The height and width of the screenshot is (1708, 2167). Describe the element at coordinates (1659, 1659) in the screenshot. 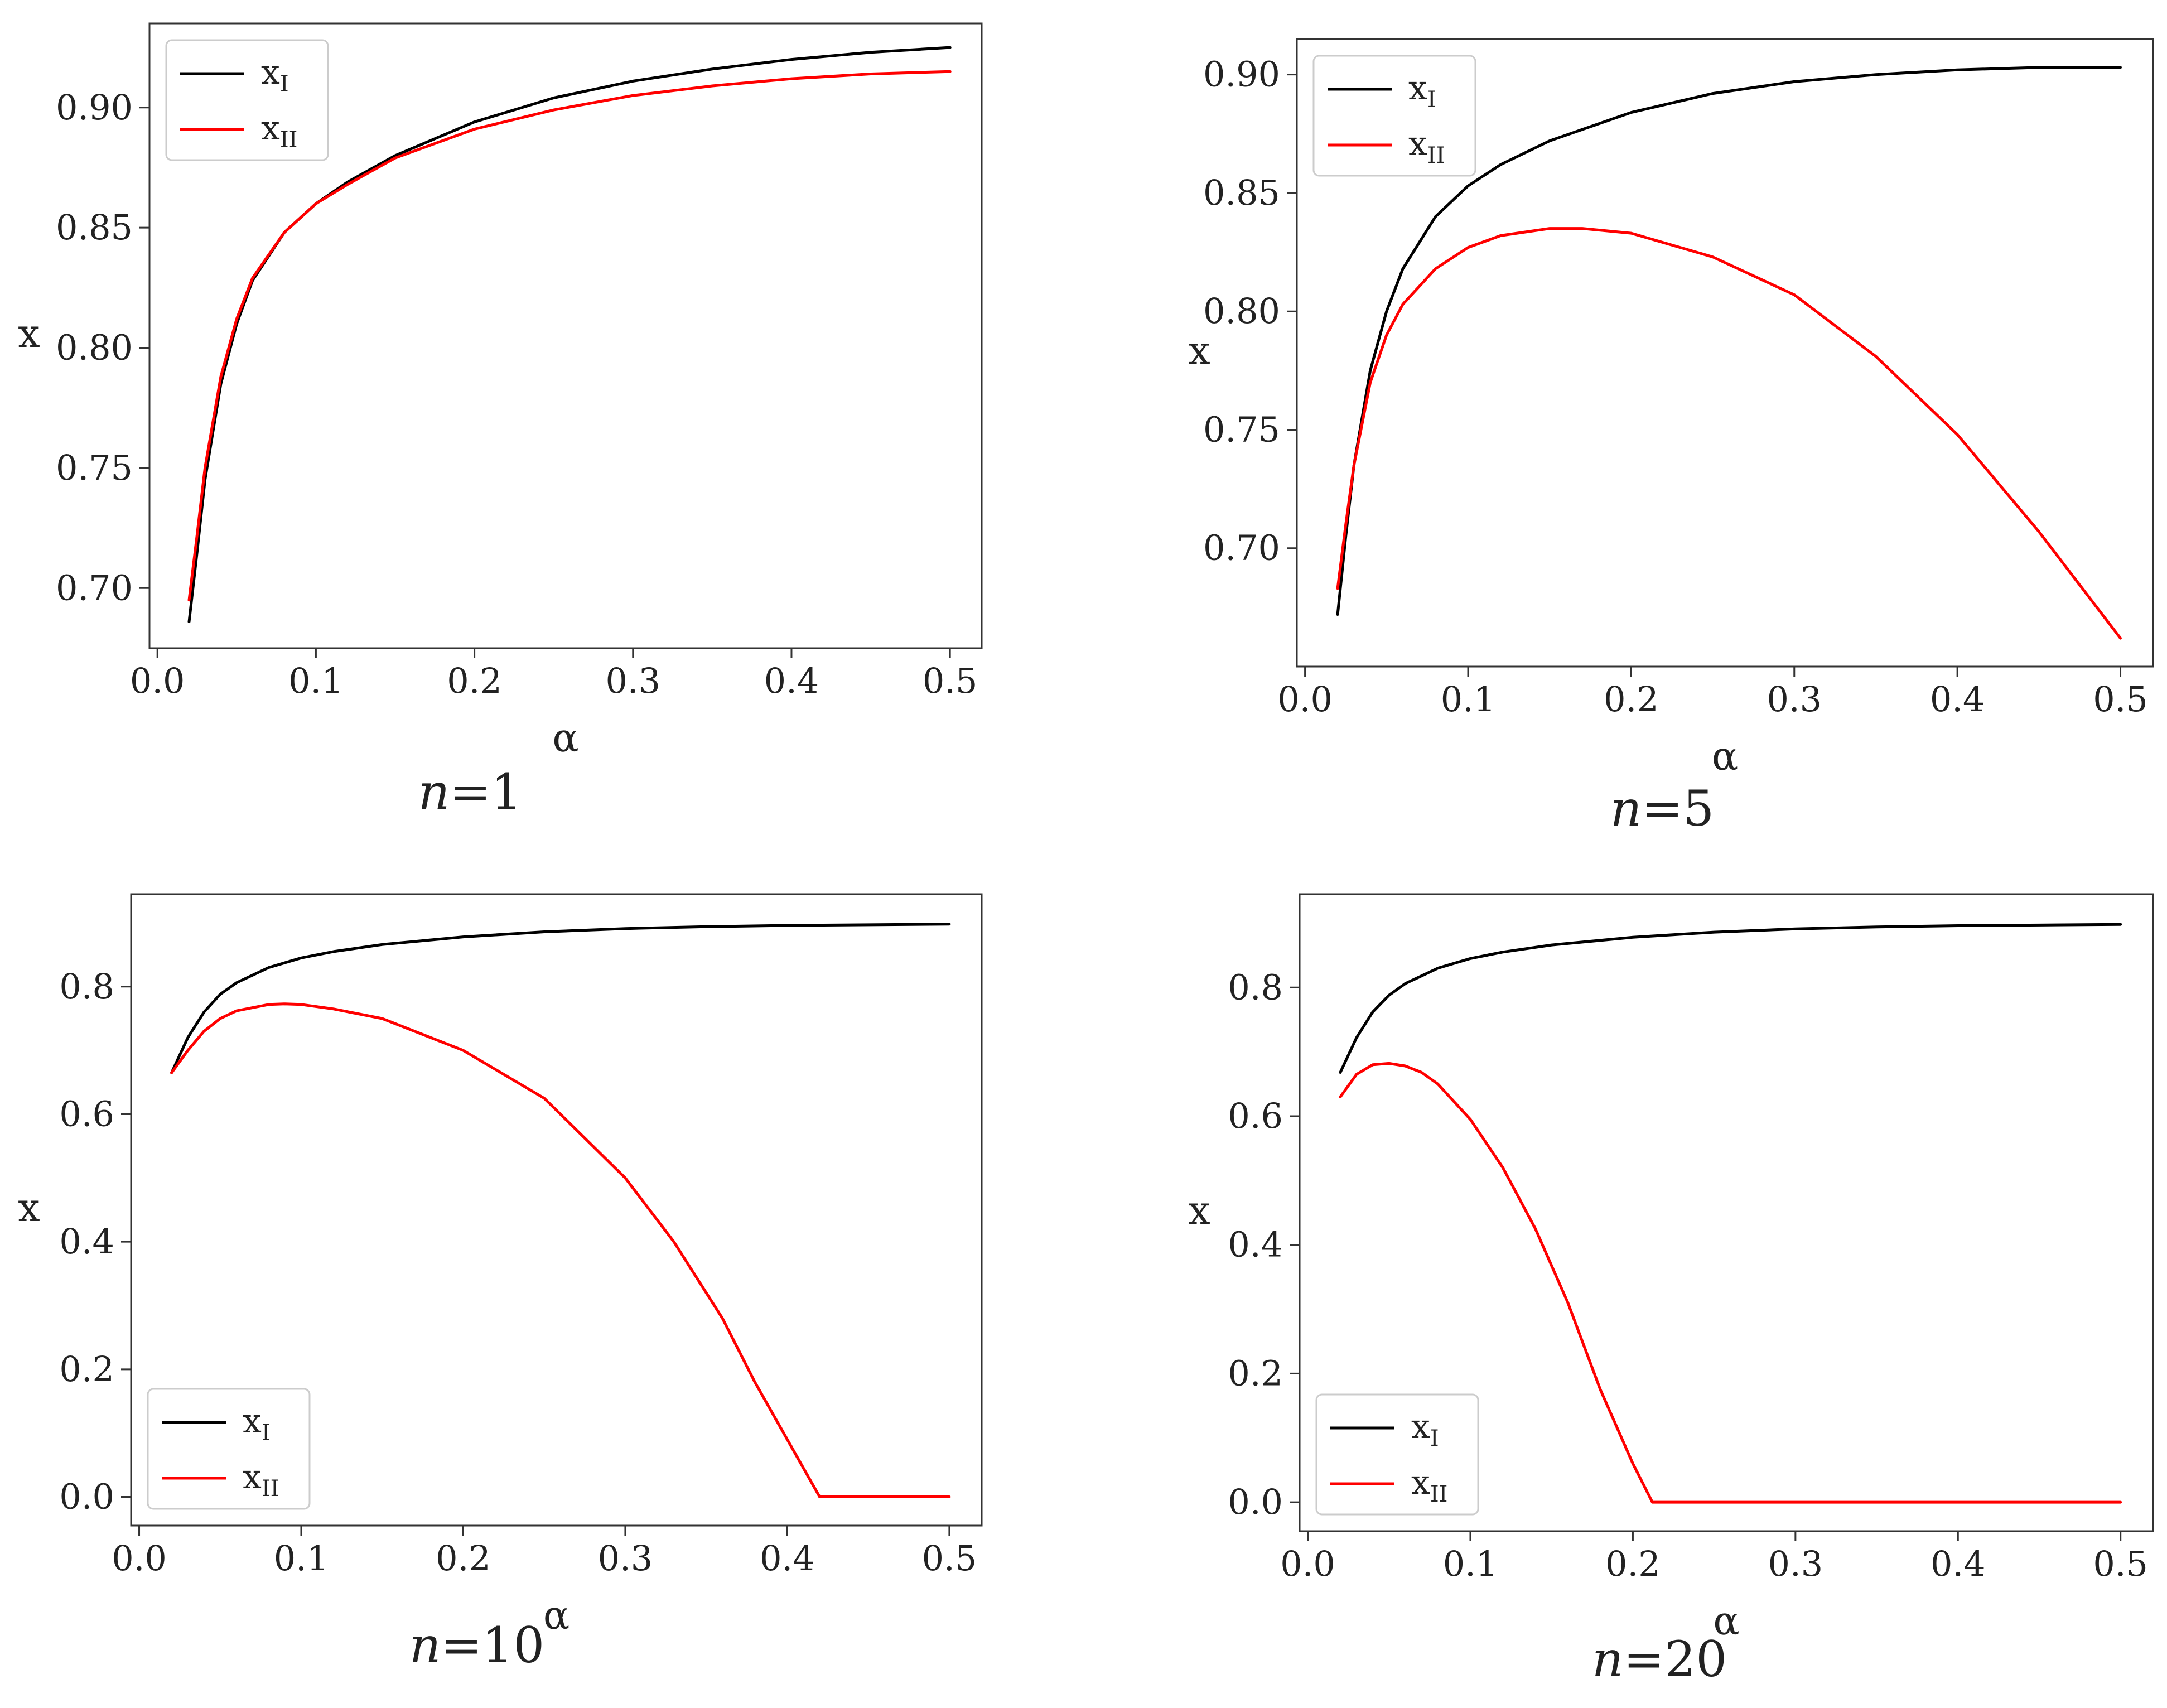

I see `panel-title: n=20` at that location.